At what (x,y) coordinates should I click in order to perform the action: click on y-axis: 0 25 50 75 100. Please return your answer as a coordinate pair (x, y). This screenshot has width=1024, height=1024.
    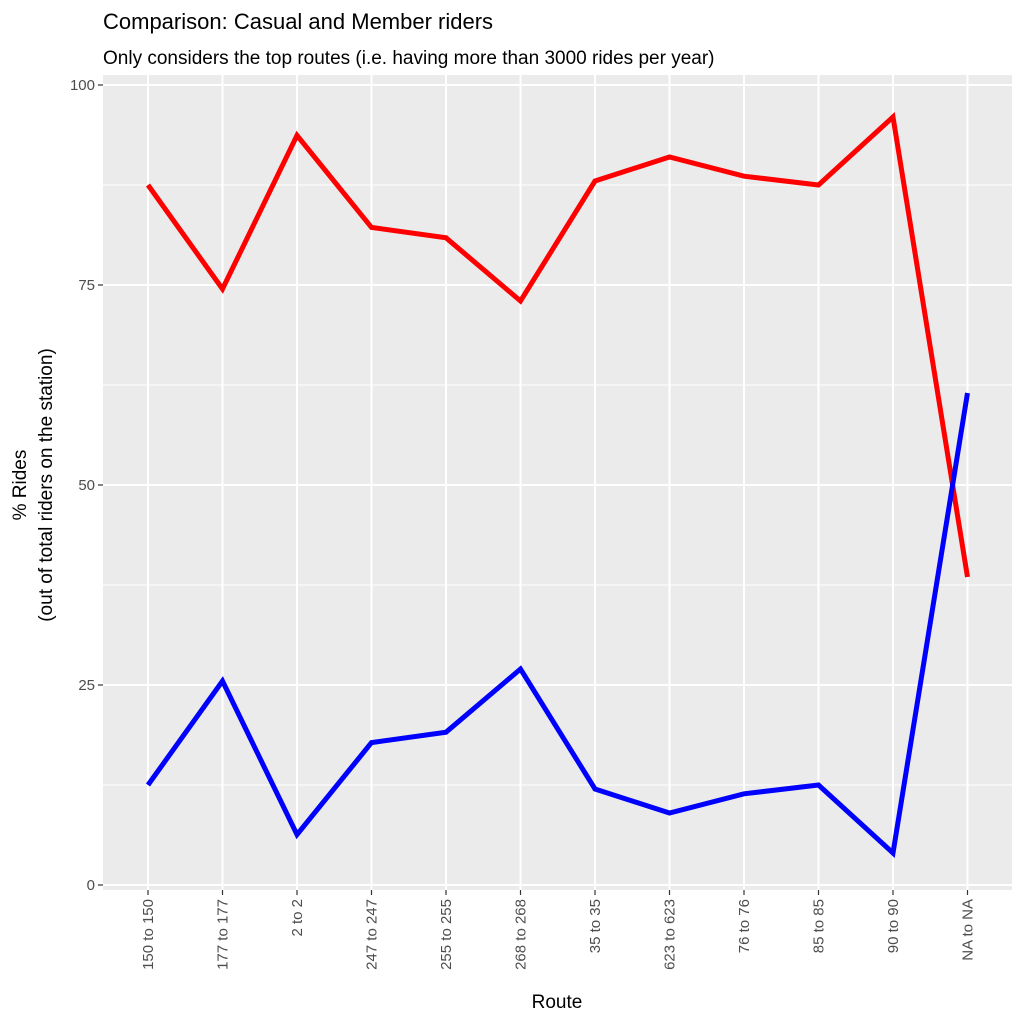
    Looking at the image, I should click on (86, 485).